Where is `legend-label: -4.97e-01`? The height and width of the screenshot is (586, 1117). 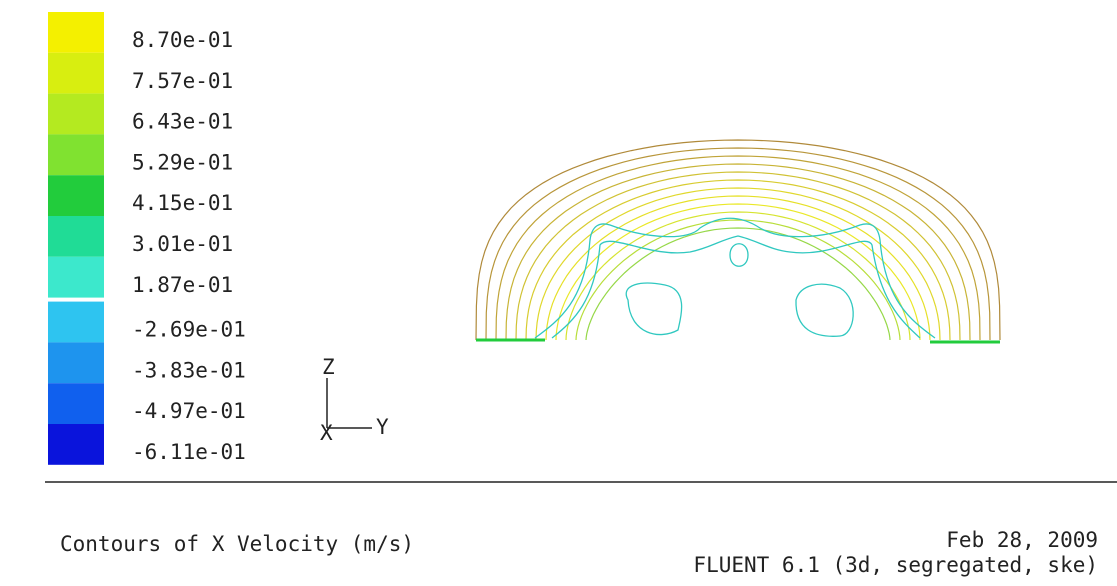
legend-label: -4.97e-01 is located at coordinates (189, 411).